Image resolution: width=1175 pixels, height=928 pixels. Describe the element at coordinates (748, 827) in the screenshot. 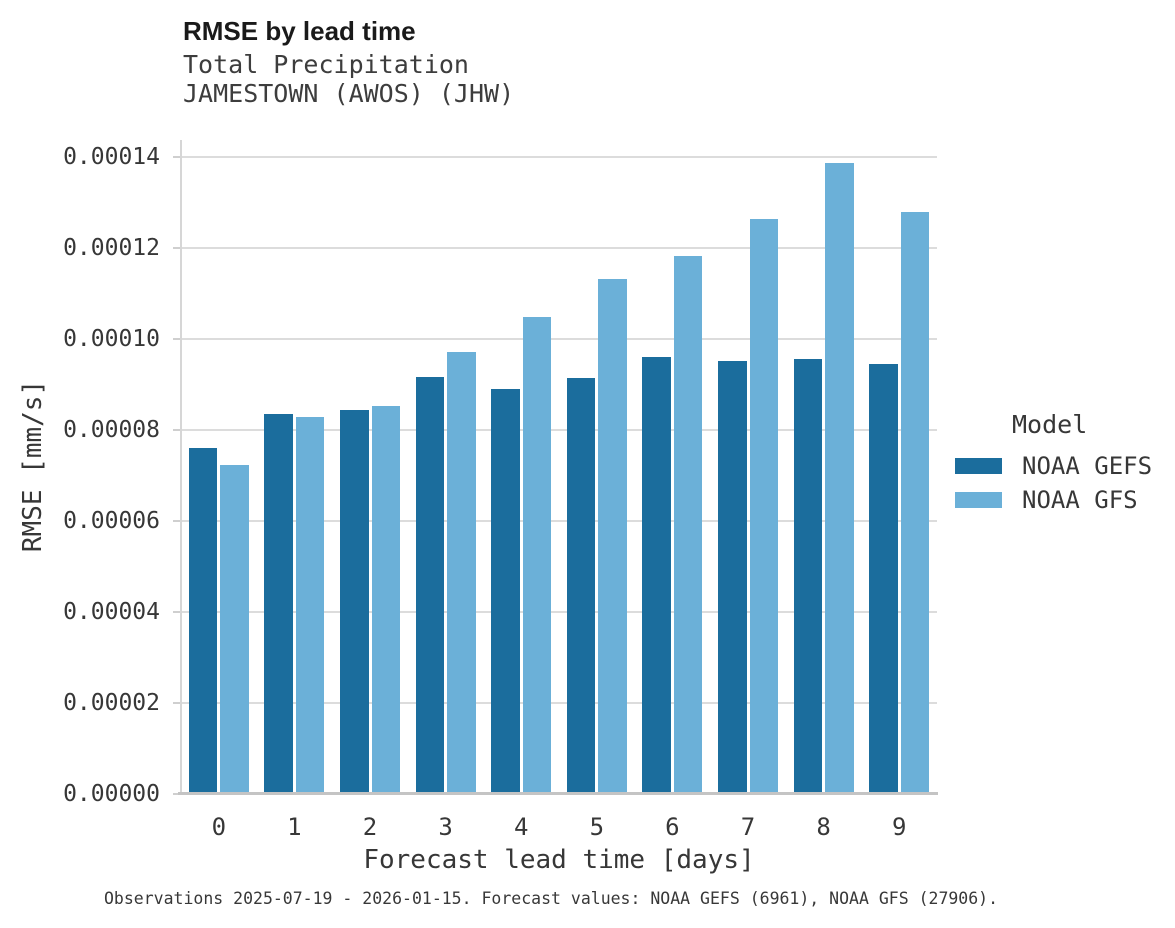

I see `x-axis-label: 7` at that location.